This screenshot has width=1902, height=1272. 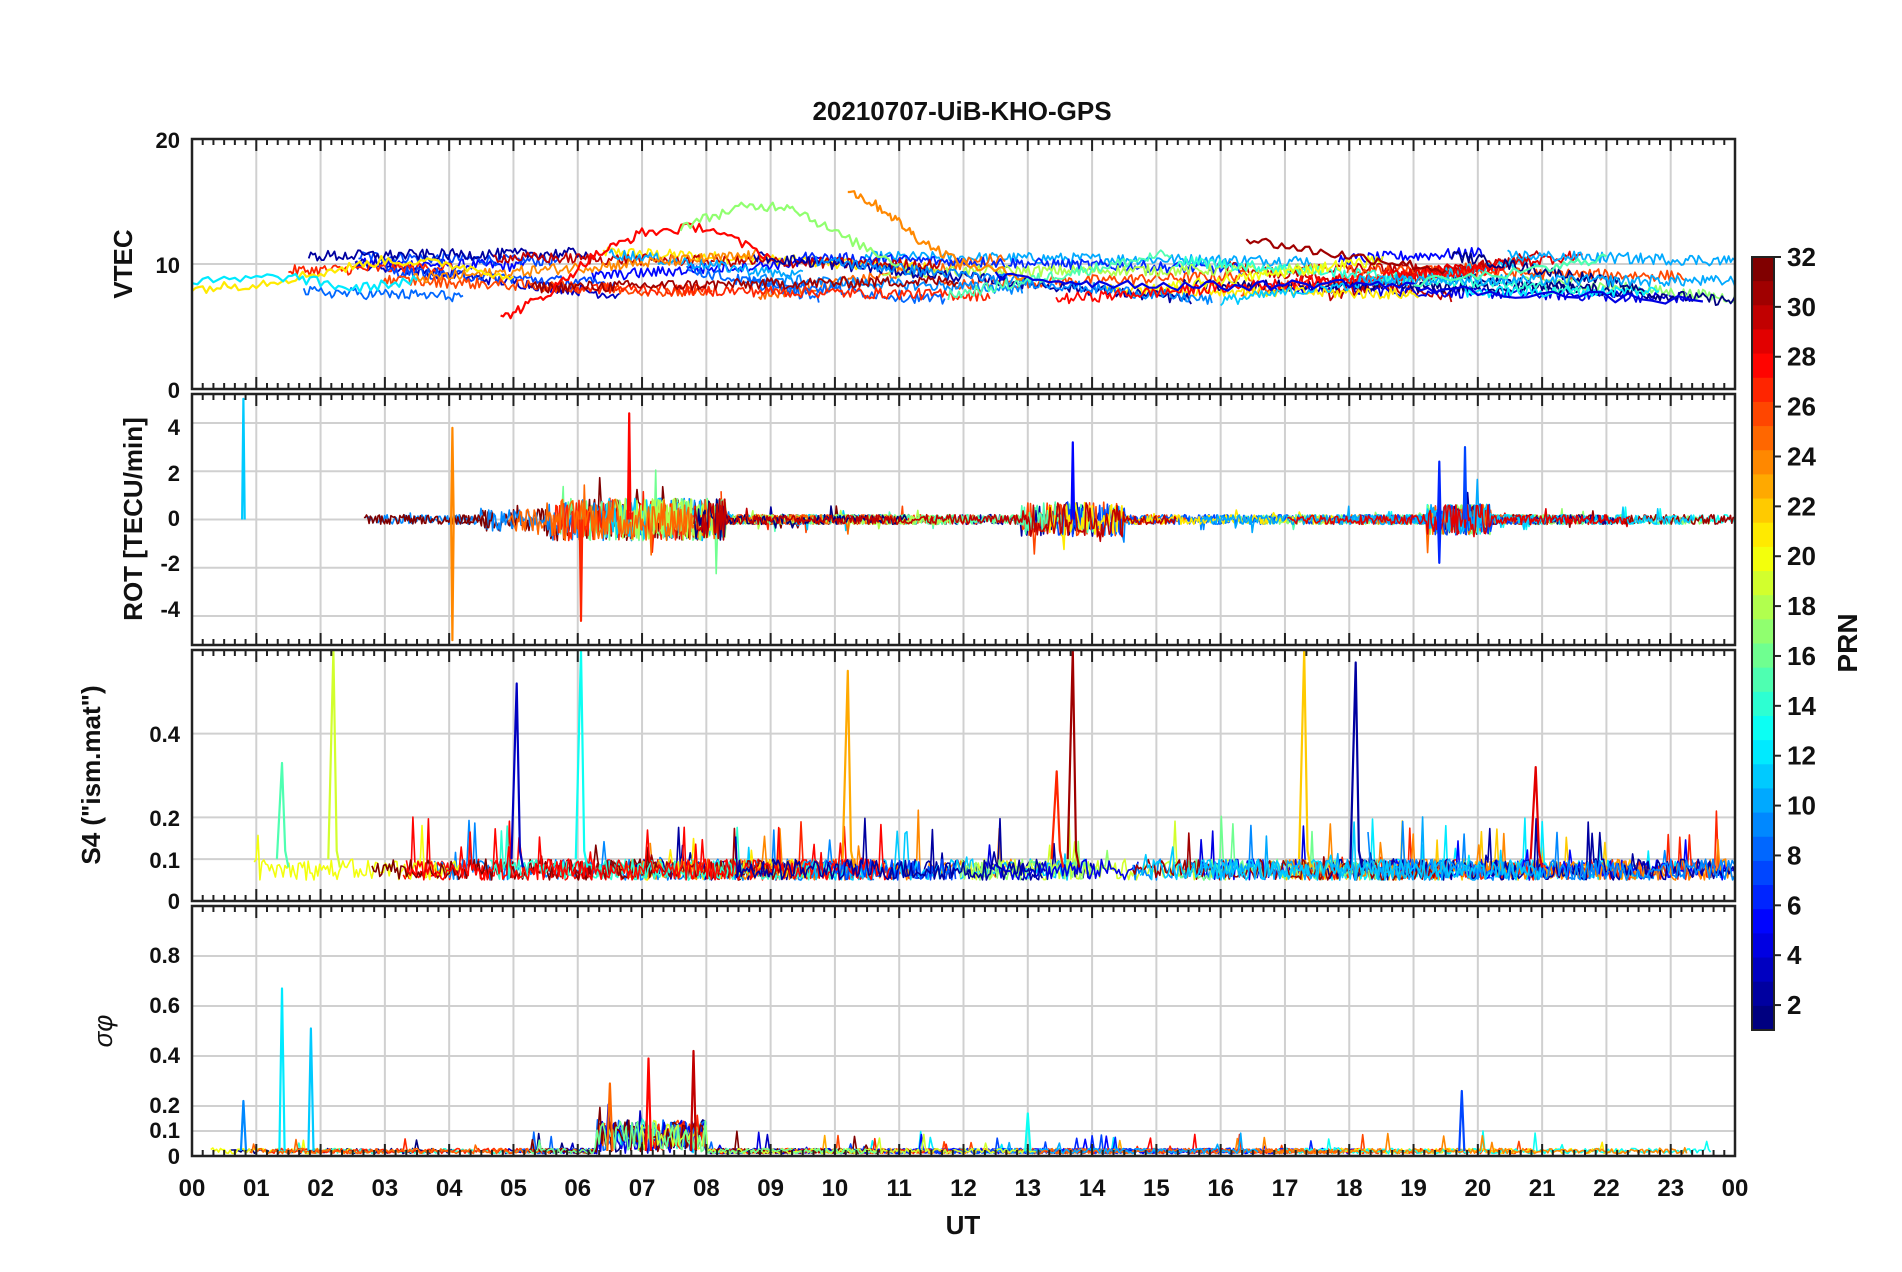 What do you see at coordinates (706, 1188) in the screenshot?
I see `x-tick-label: 08` at bounding box center [706, 1188].